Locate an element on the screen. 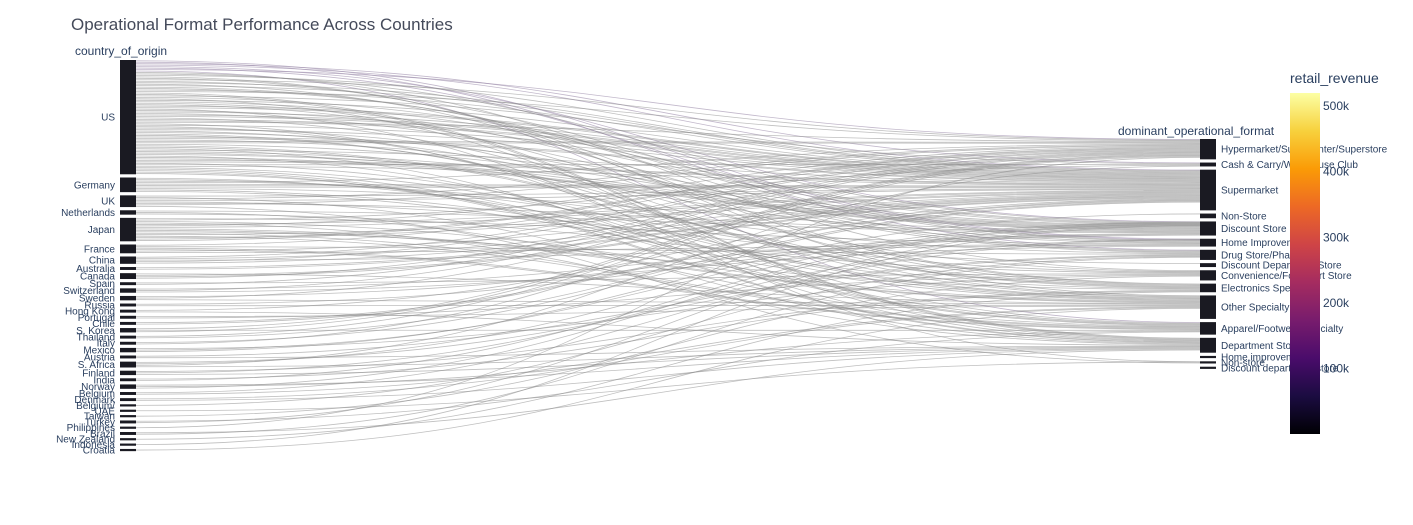 This screenshot has height=525, width=1413. country-bar-mexico is located at coordinates (128, 350).